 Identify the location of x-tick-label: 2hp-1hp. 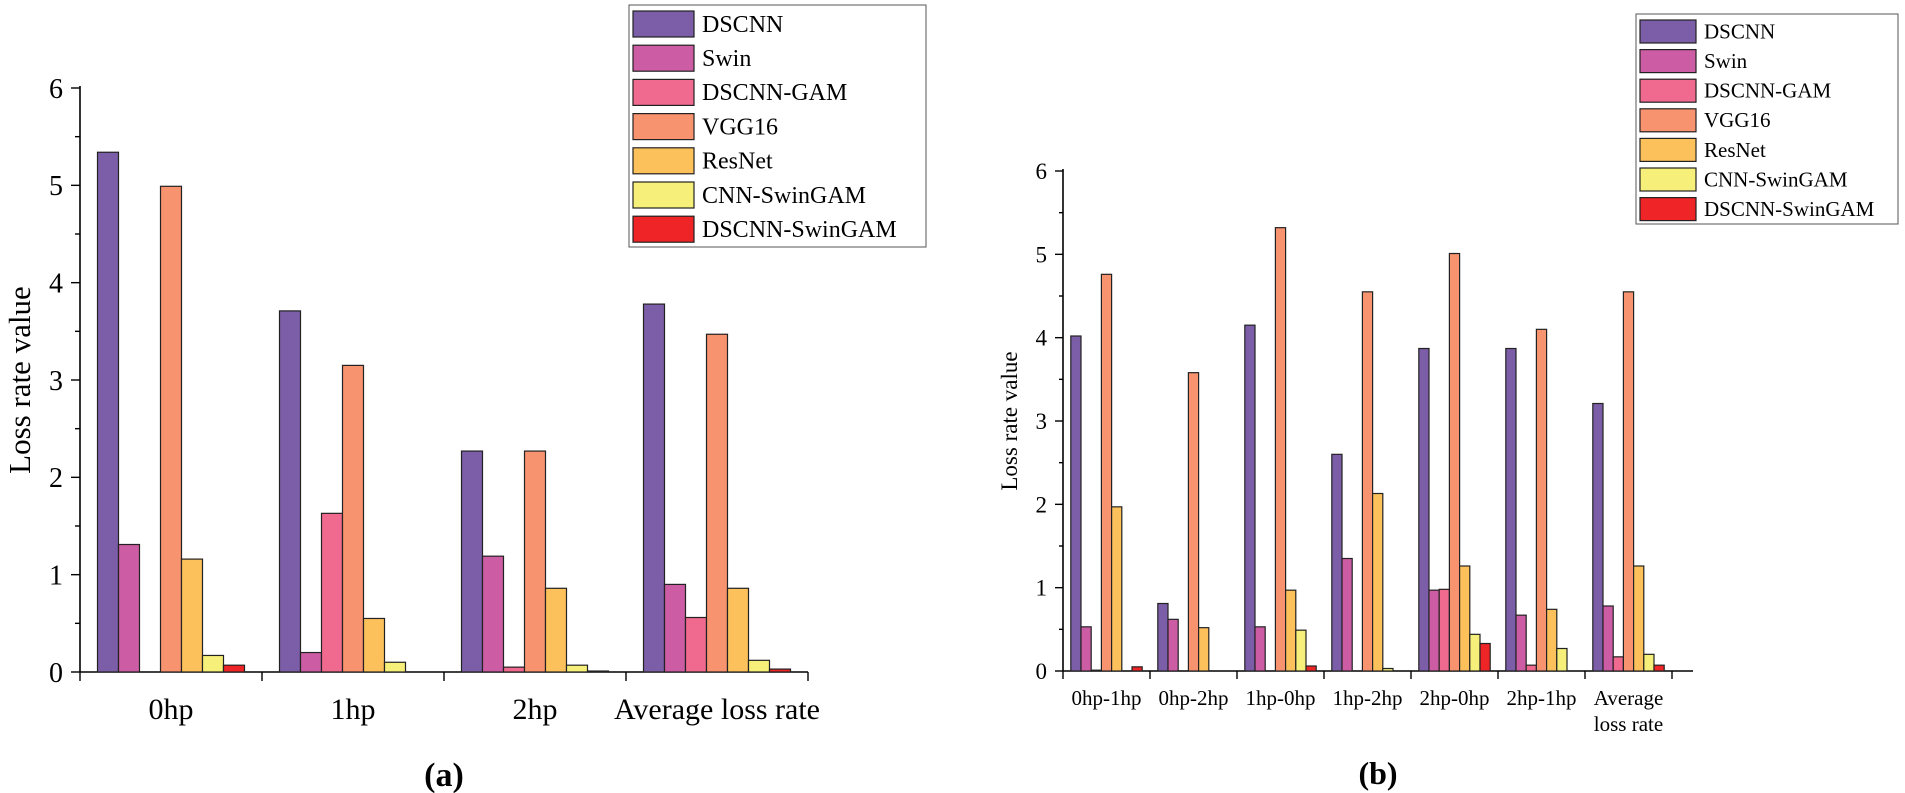
(1542, 698).